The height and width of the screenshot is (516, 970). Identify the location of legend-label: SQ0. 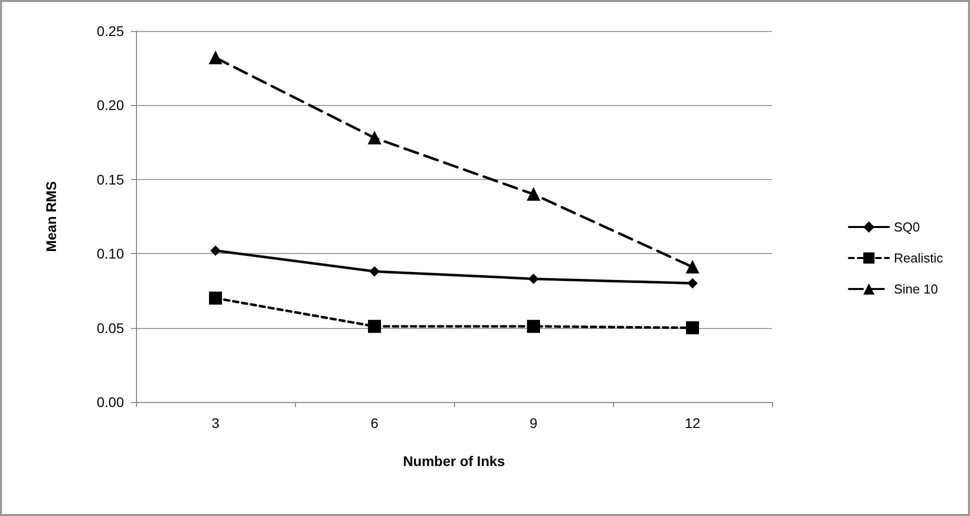
(907, 227).